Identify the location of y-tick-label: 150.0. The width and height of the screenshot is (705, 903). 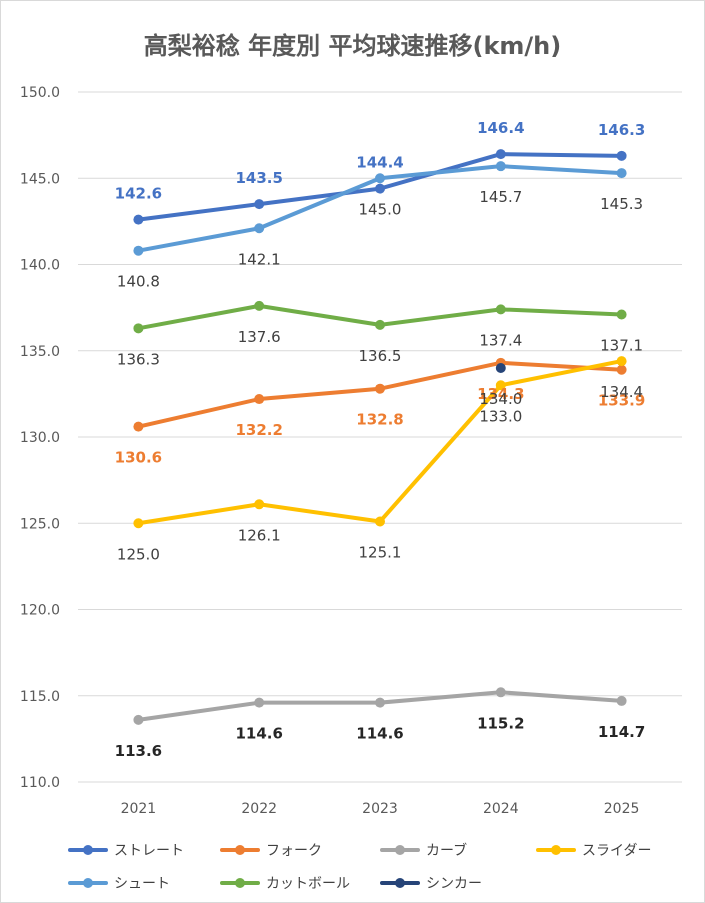
(40, 93).